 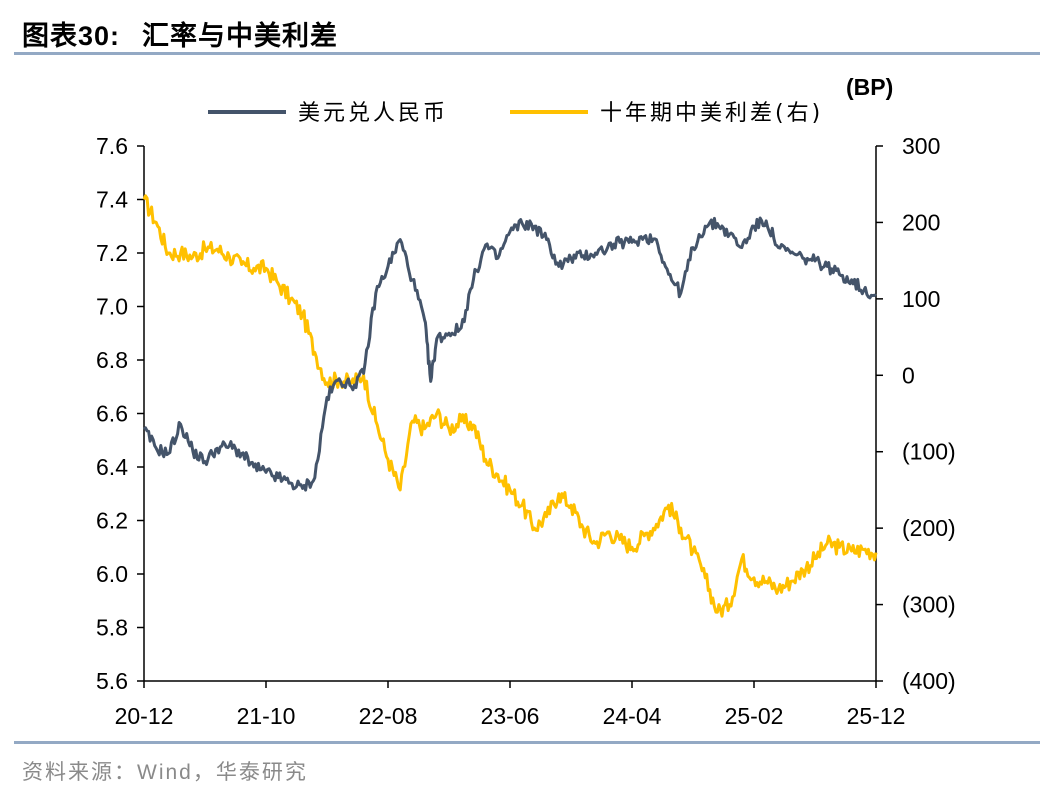 What do you see at coordinates (112, 360) in the screenshot?
I see `left-tick-label: 6.8` at bounding box center [112, 360].